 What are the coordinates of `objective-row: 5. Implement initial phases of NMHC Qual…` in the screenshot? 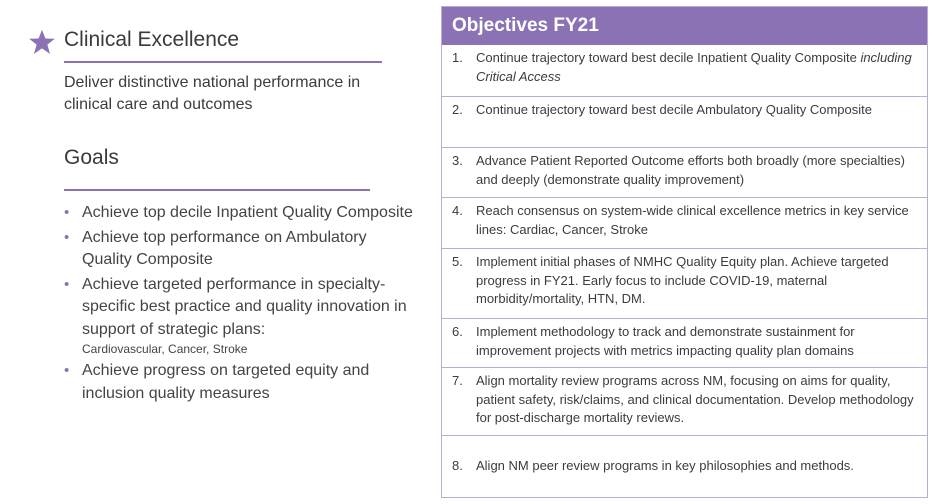 It's located at (684, 283).